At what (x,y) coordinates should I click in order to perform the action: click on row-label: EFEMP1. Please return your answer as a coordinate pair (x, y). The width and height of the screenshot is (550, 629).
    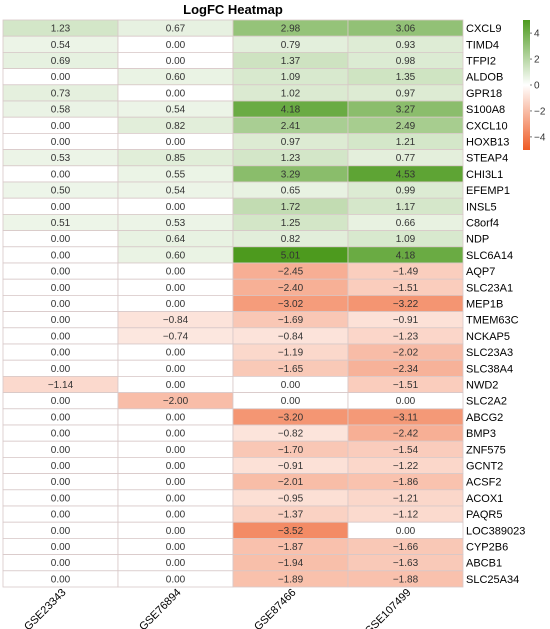
    Looking at the image, I should click on (488, 191).